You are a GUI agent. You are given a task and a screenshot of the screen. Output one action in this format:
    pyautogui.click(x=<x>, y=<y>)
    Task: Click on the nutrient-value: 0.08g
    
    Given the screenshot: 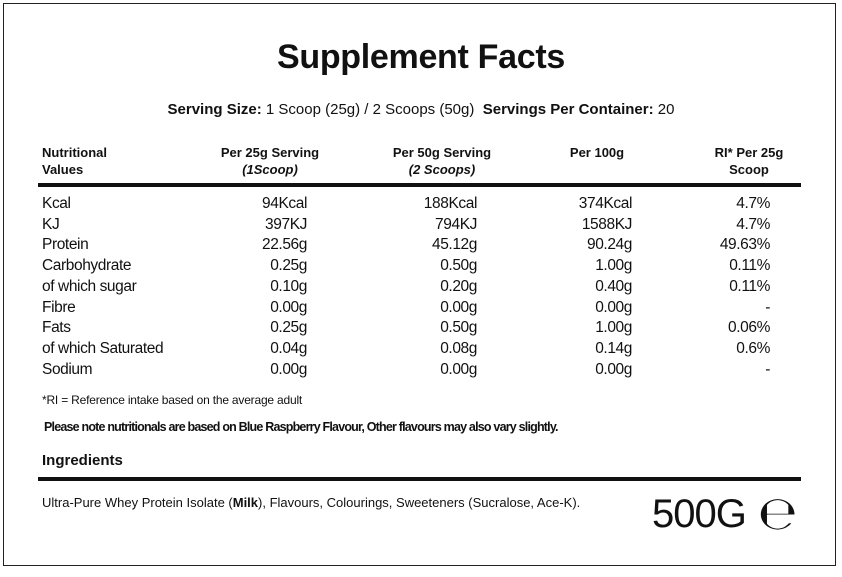 What is the action you would take?
    pyautogui.click(x=458, y=348)
    